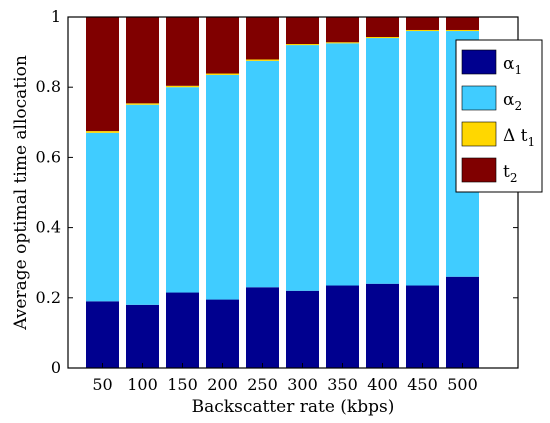 The height and width of the screenshot is (423, 550). Describe the element at coordinates (519, 137) in the screenshot. I see `legend-label-3: Δ t1` at that location.